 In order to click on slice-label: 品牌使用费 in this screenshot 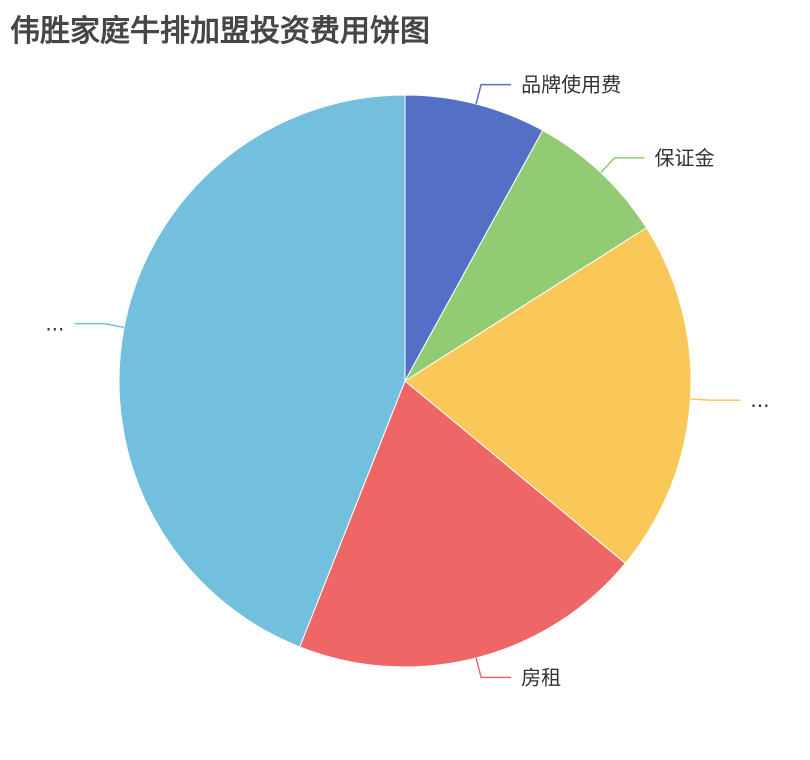, I will do `click(571, 85)`.